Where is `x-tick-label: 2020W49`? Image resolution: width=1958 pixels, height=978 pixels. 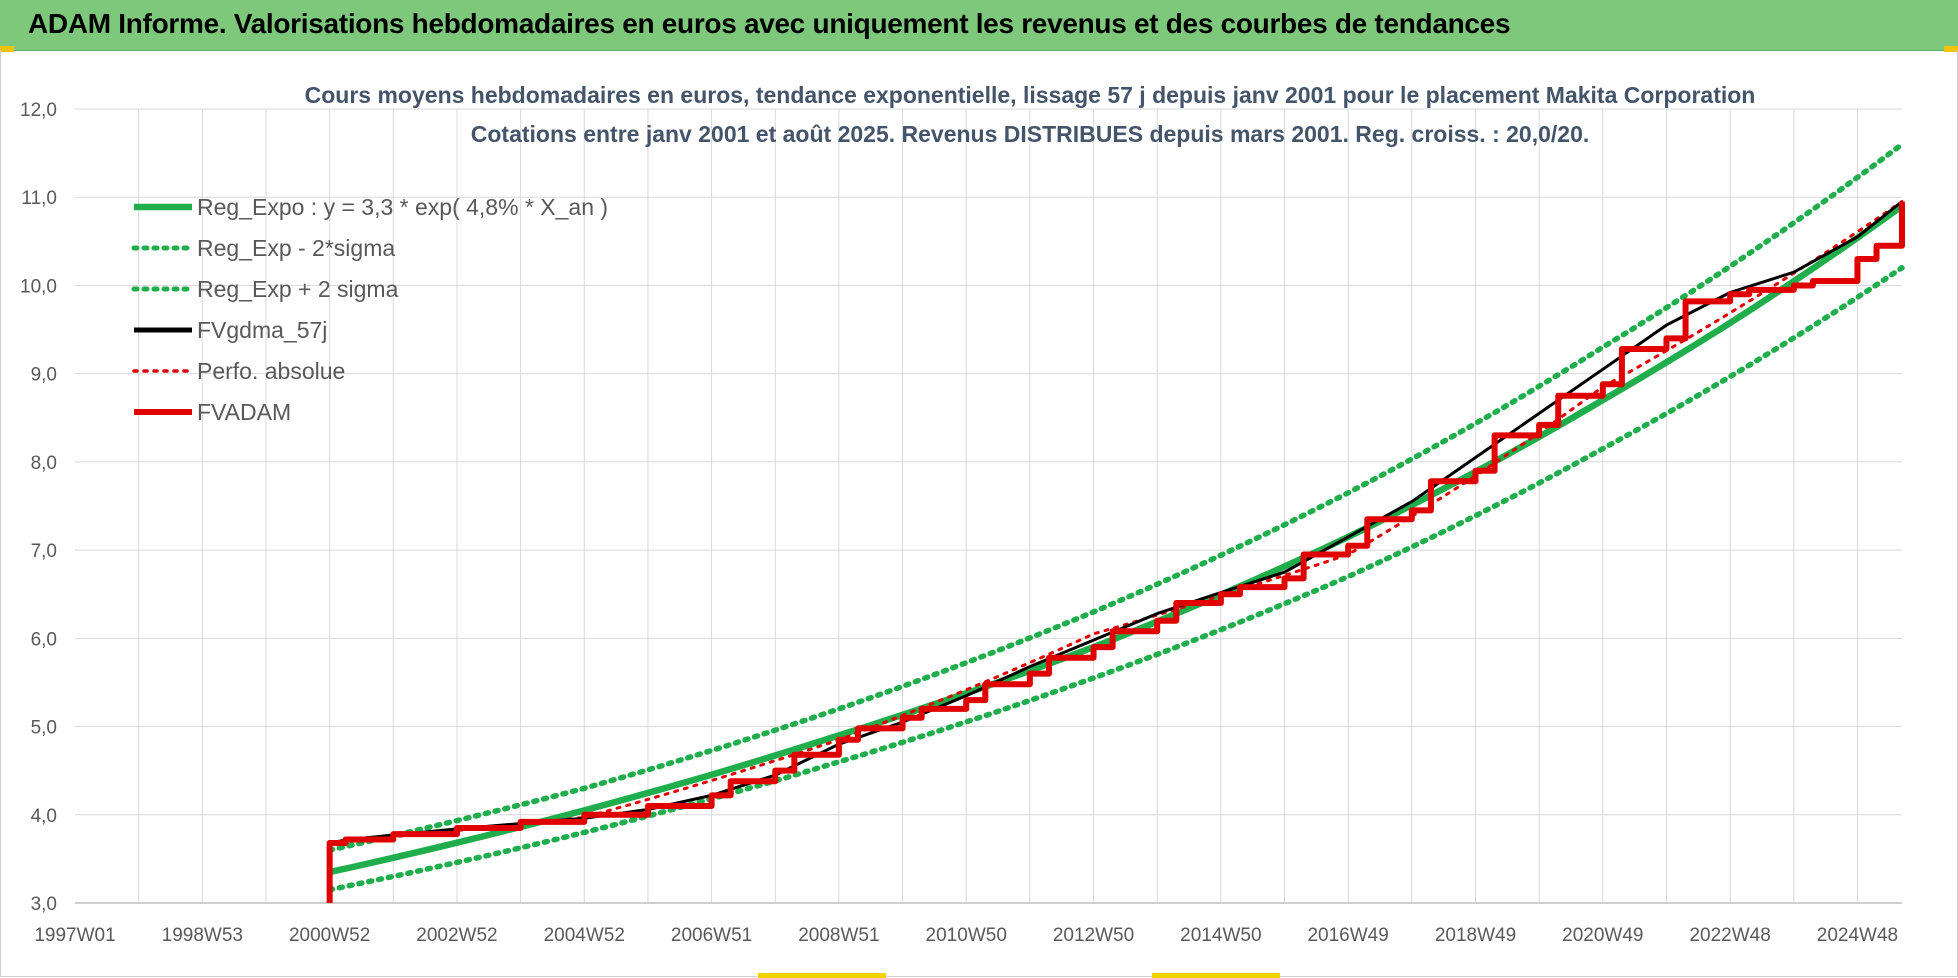 x-tick-label: 2020W49 is located at coordinates (1602, 935).